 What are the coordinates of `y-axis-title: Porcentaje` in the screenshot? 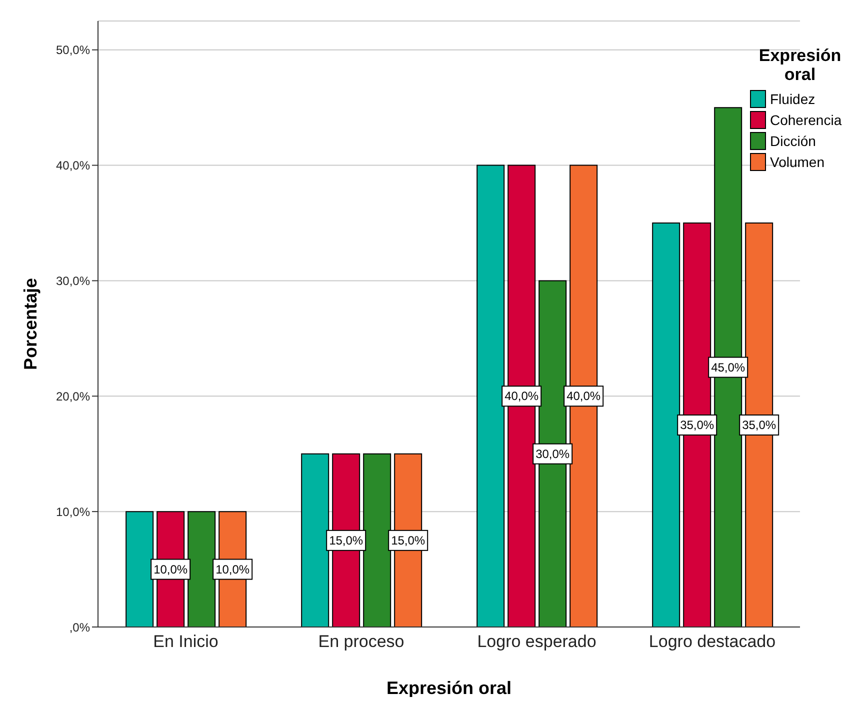 It's located at (30, 324).